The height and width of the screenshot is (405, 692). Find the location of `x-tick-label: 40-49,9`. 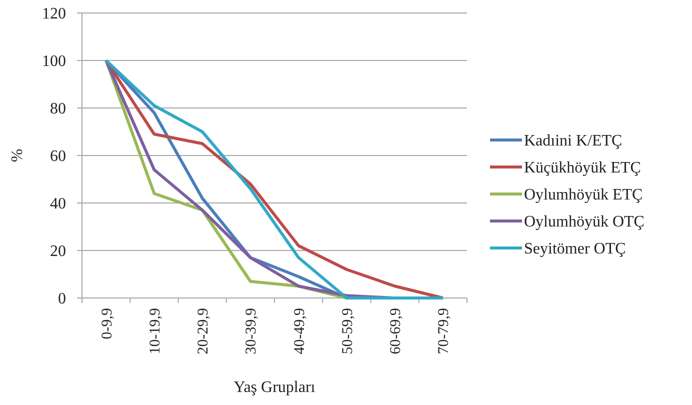

x-tick-label: 40-49,9 is located at coordinates (300, 331).